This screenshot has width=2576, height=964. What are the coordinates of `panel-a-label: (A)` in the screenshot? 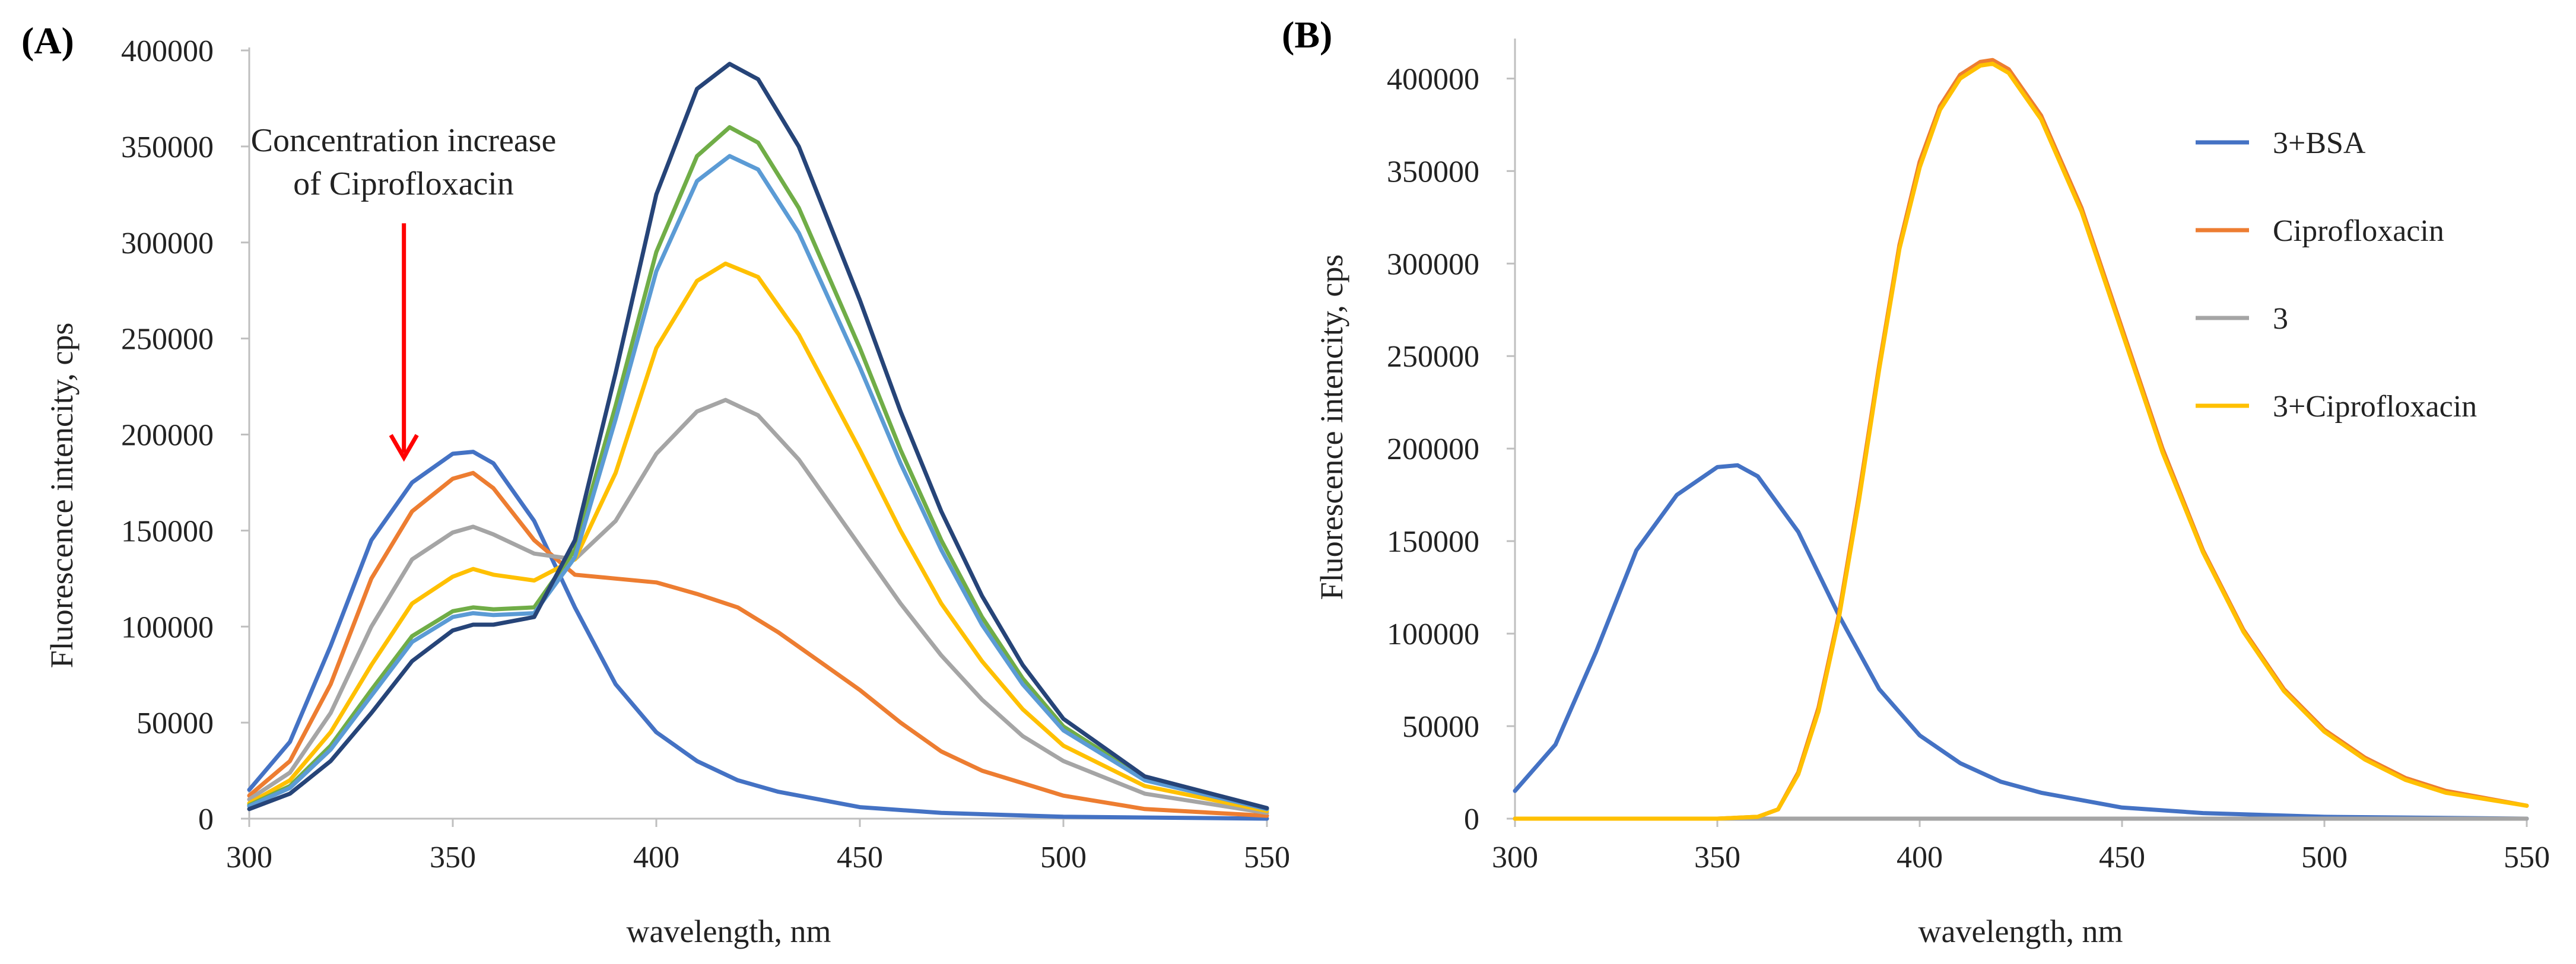 It's located at (47, 41).